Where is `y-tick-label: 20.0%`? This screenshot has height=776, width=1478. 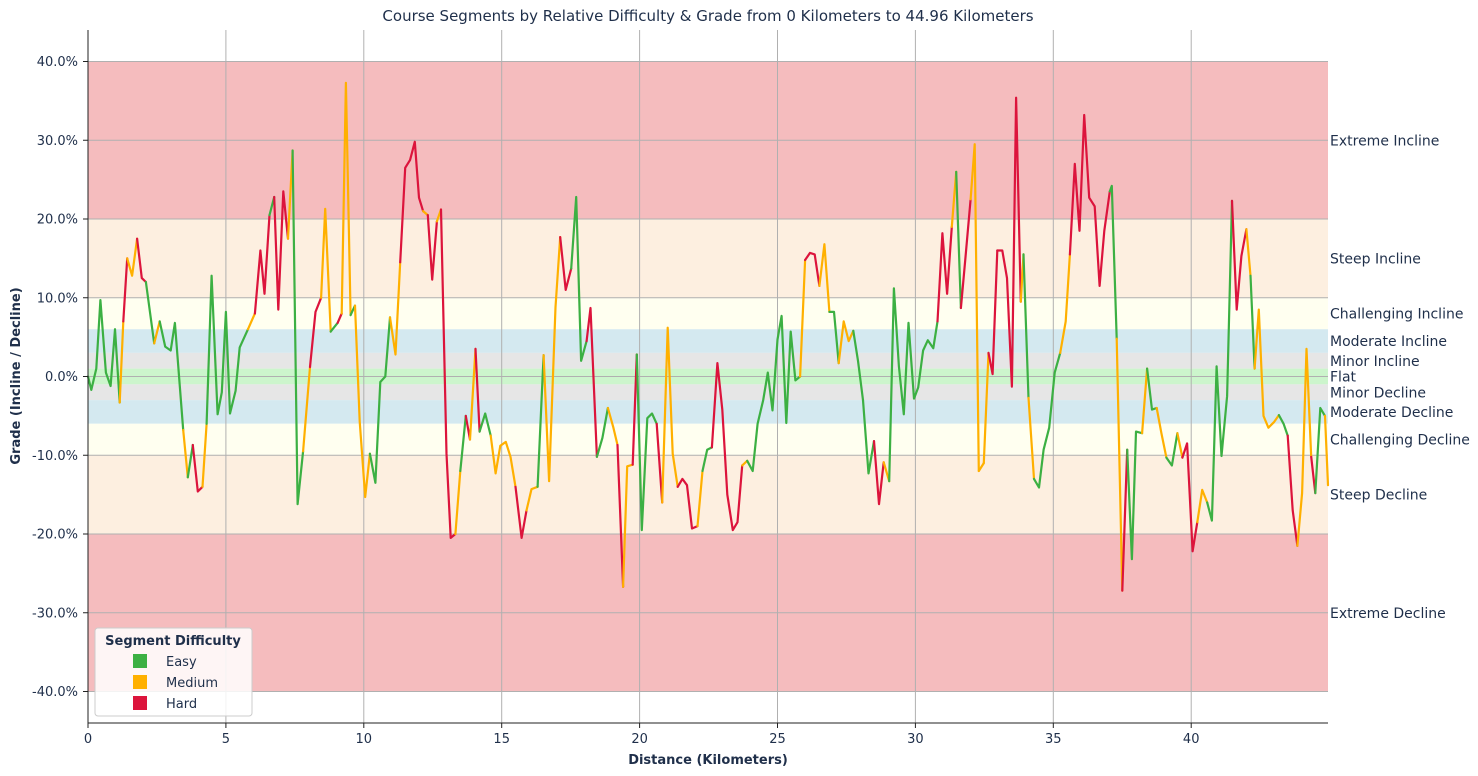 y-tick-label: 20.0% is located at coordinates (57, 220).